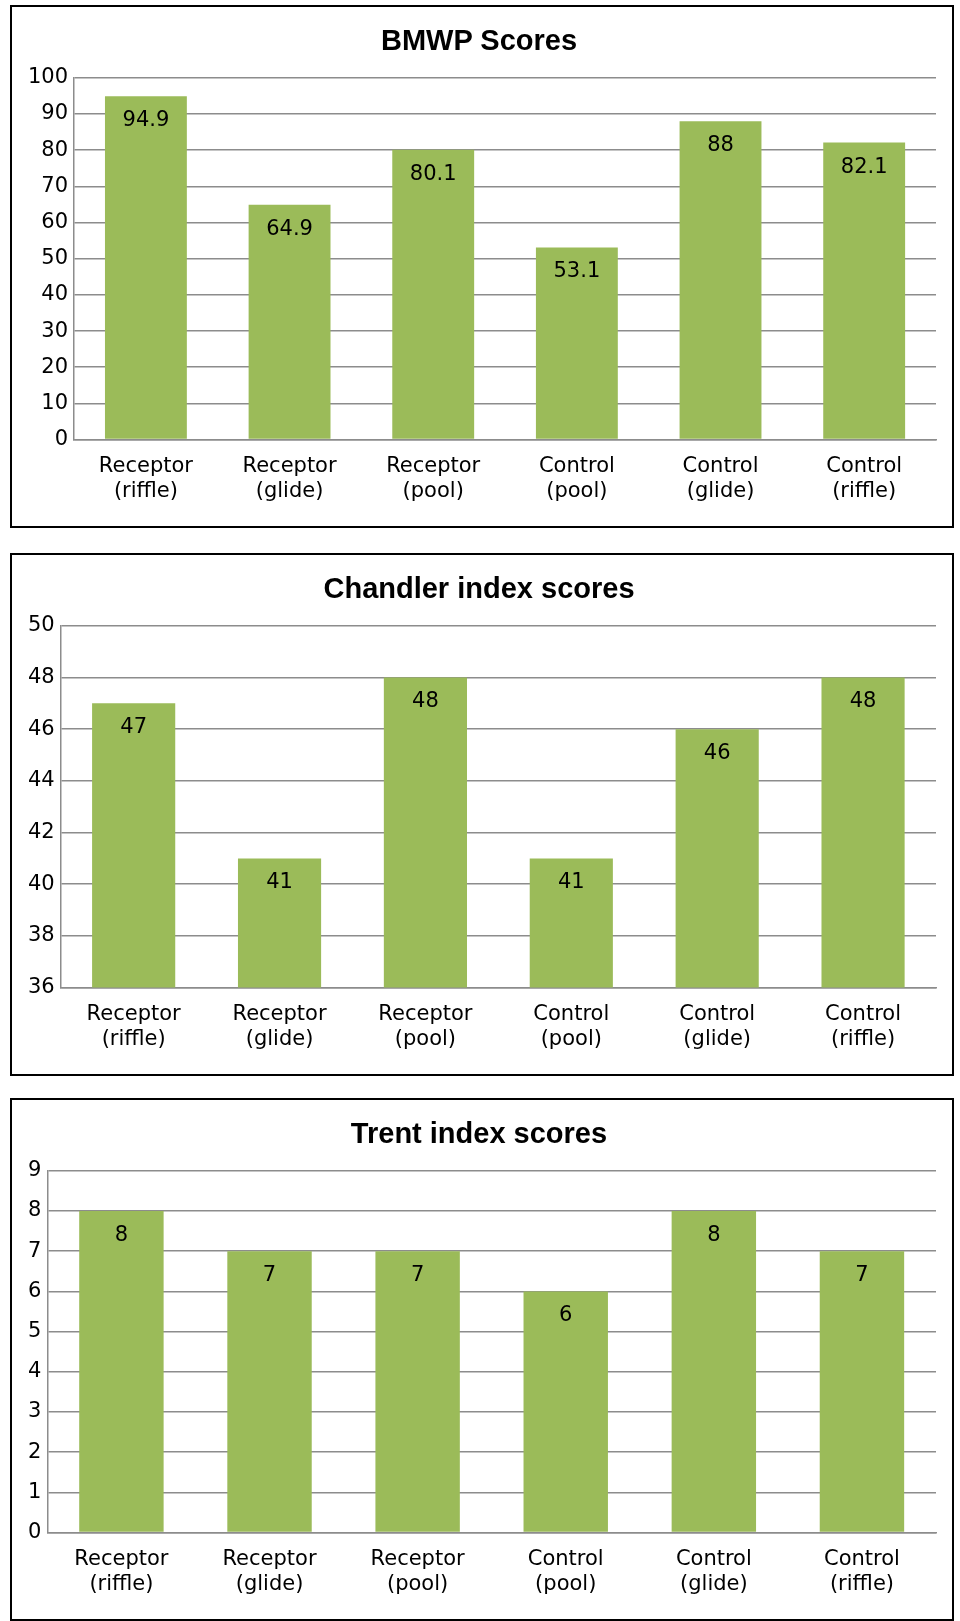  Describe the element at coordinates (34, 1209) in the screenshot. I see `y-tick-label: 8` at that location.